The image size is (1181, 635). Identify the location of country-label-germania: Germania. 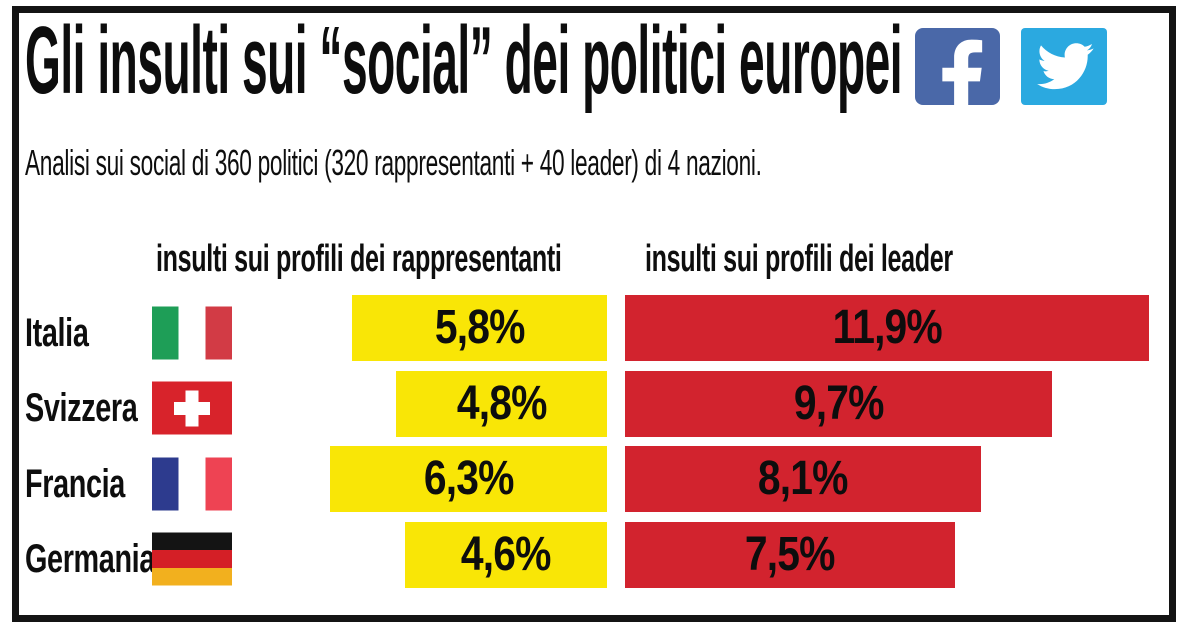
(90, 559).